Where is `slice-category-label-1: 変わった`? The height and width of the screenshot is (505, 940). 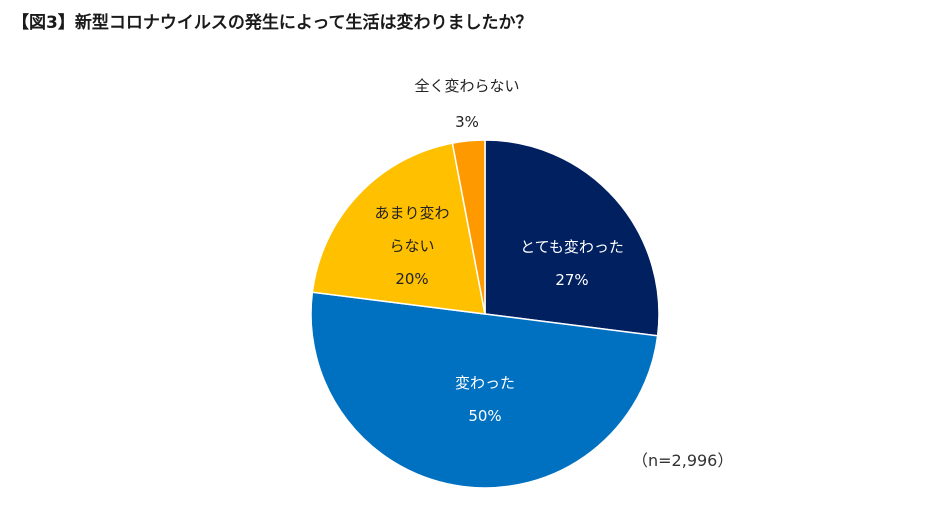
slice-category-label-1: 変わった is located at coordinates (485, 383).